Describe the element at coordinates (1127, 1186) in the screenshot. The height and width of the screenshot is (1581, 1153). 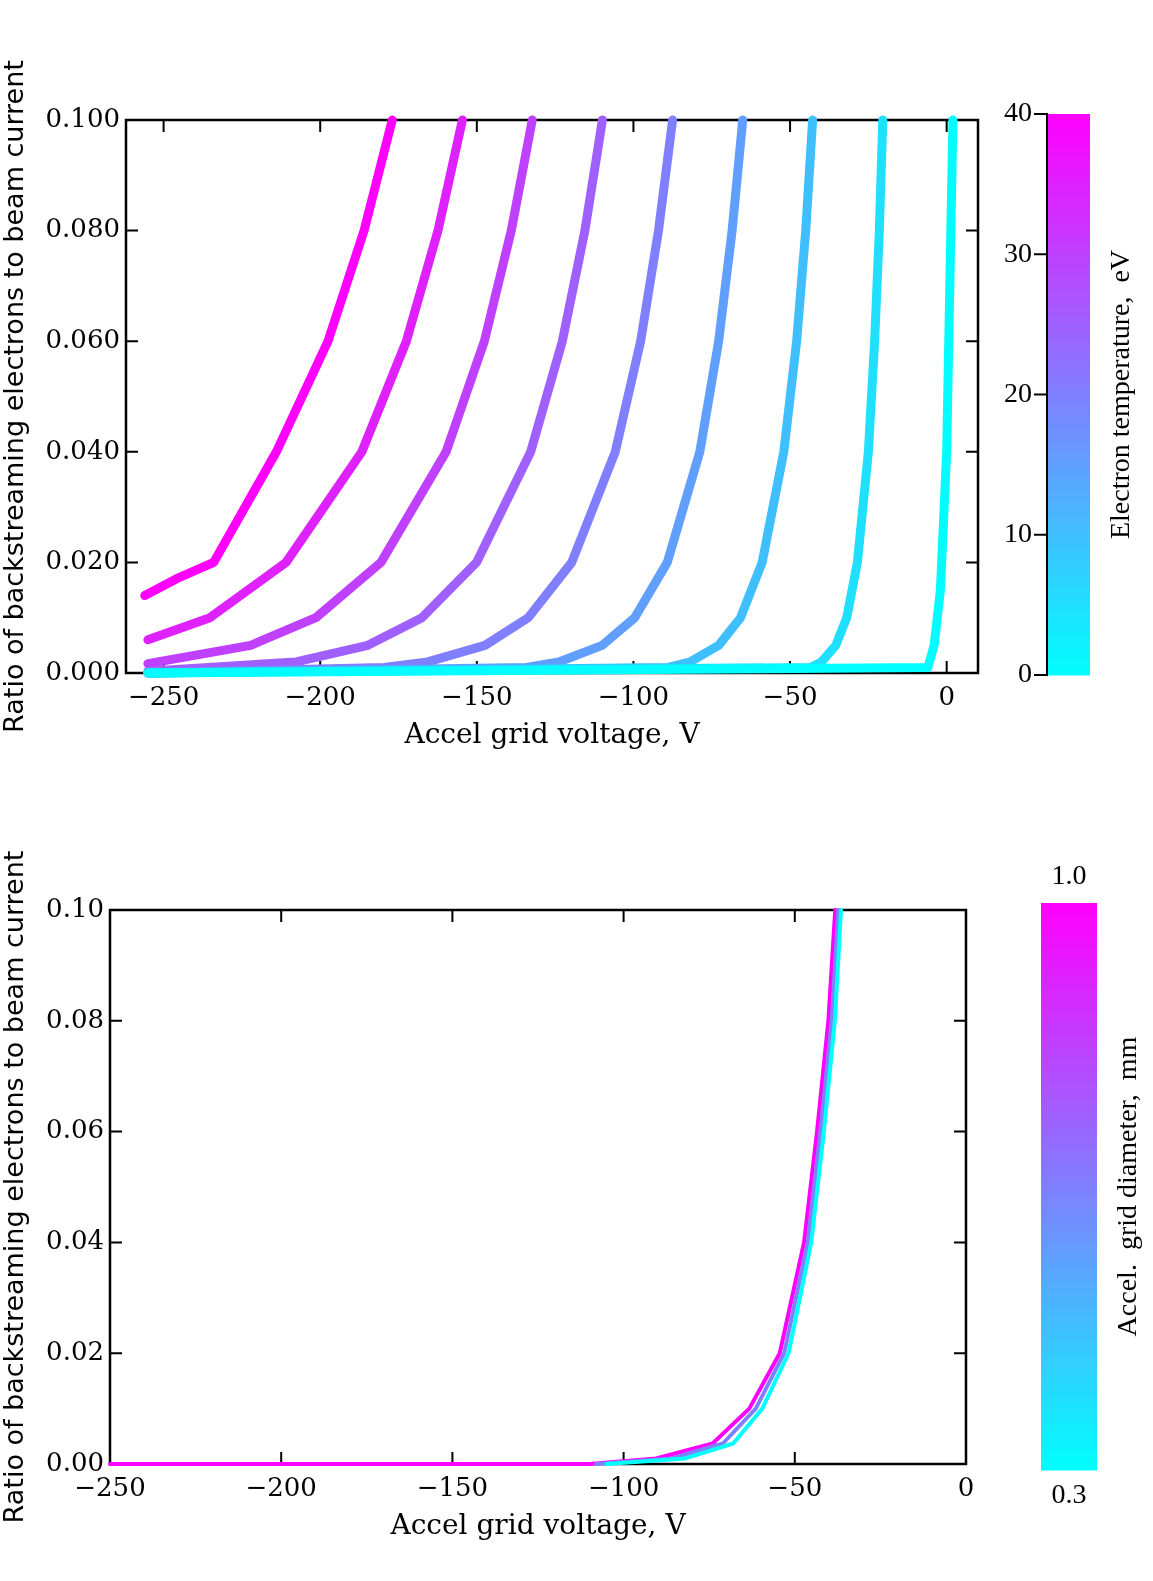
I see `color-bar-title: Accel. grid diameter, mm` at that location.